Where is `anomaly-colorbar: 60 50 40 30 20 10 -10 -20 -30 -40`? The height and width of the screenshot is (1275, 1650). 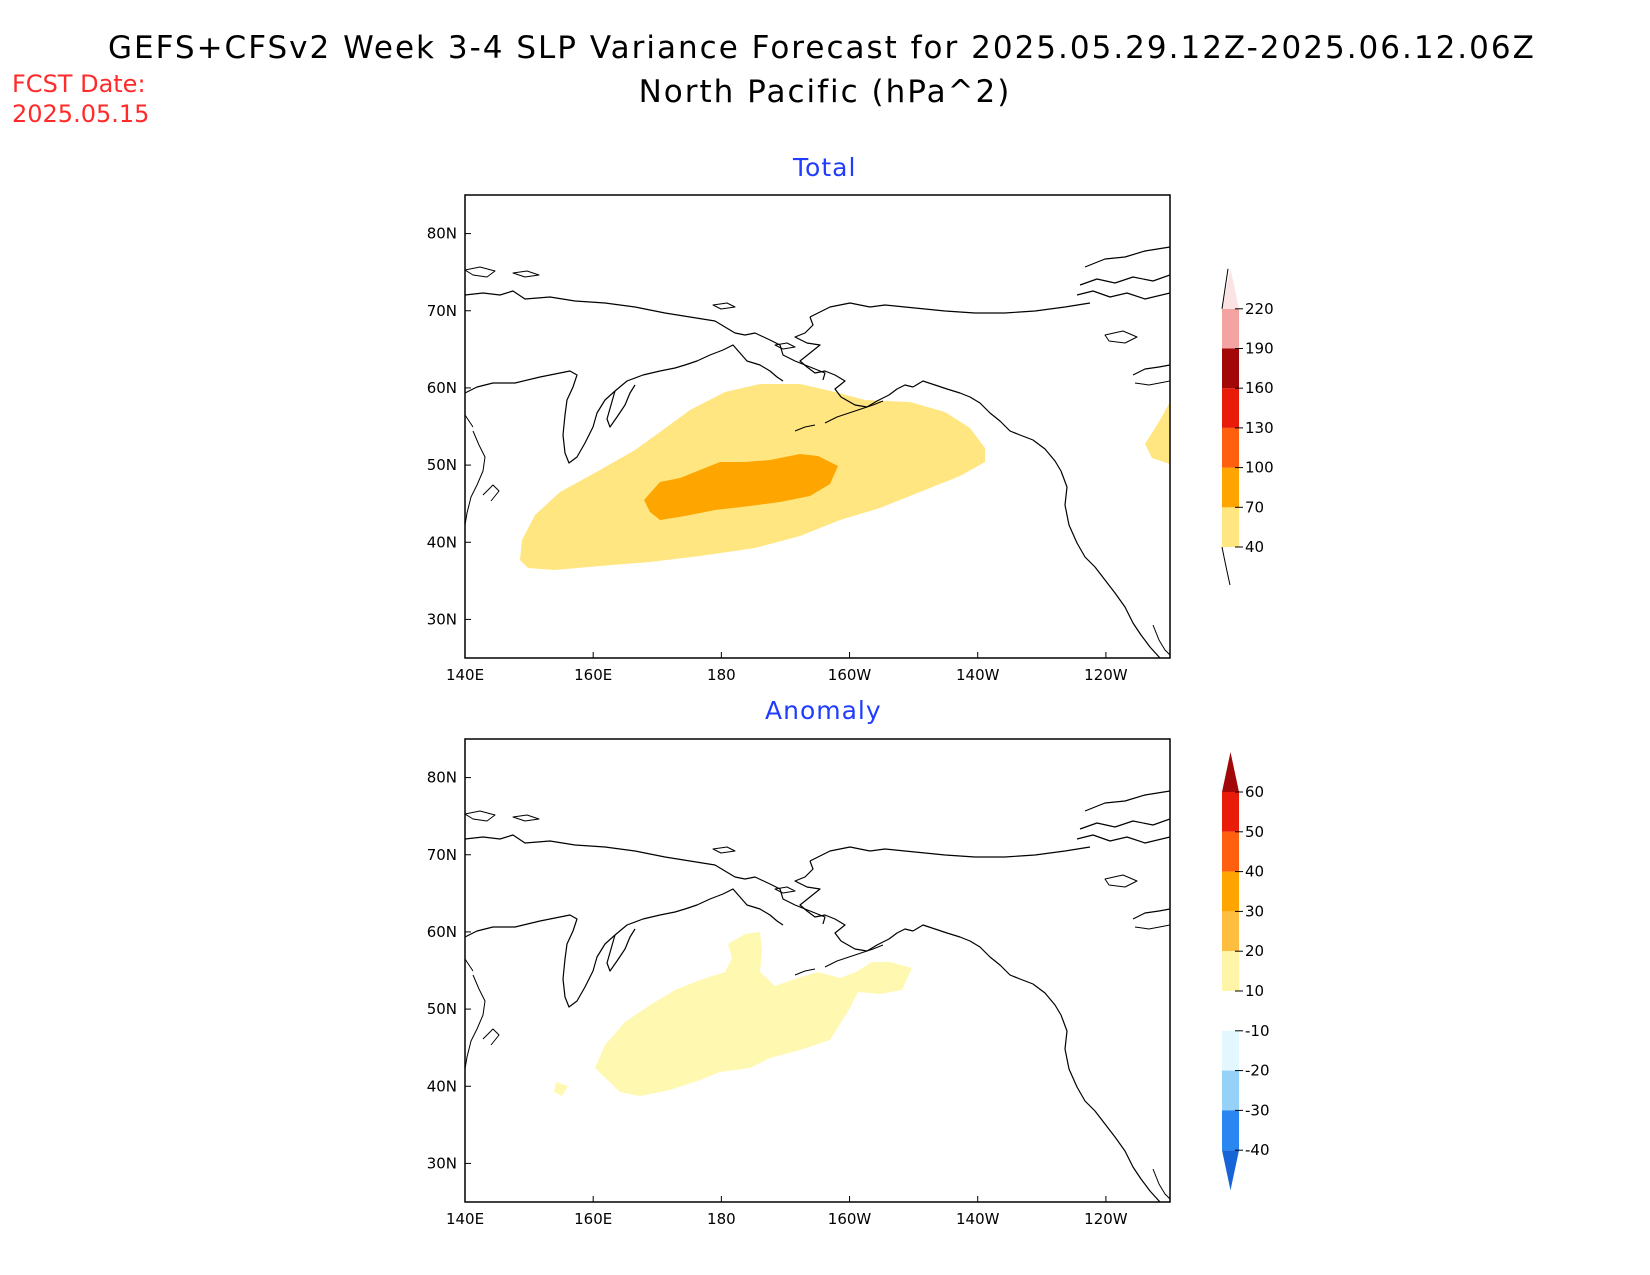 anomaly-colorbar: 60 50 40 30 20 10 -10 -20 -30 -40 is located at coordinates (1246, 971).